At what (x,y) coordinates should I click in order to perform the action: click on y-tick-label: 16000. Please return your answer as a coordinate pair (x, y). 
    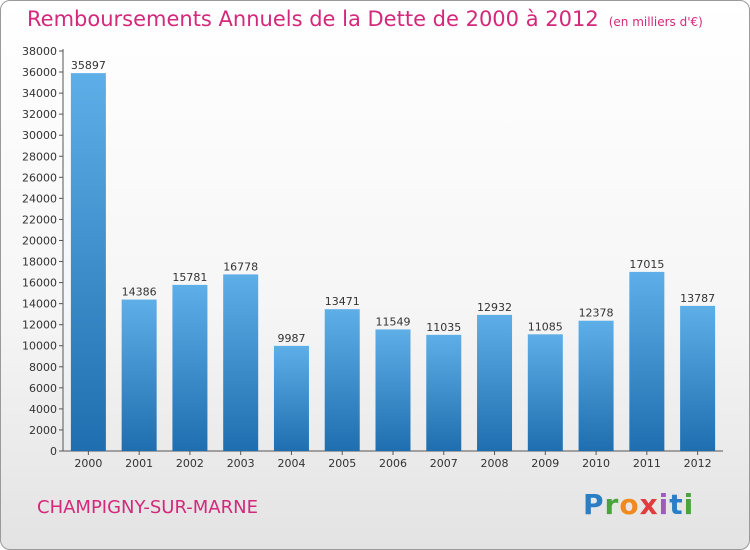
    Looking at the image, I should click on (39, 283).